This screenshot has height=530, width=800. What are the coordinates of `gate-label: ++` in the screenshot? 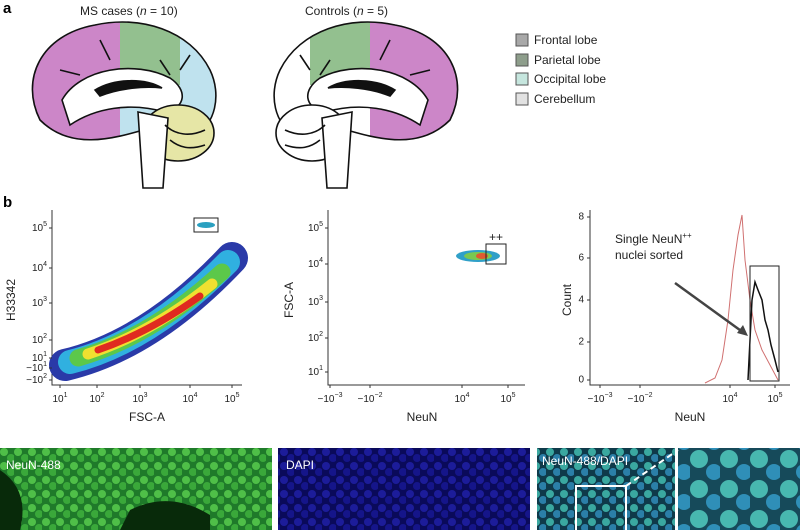 It's located at (496, 237).